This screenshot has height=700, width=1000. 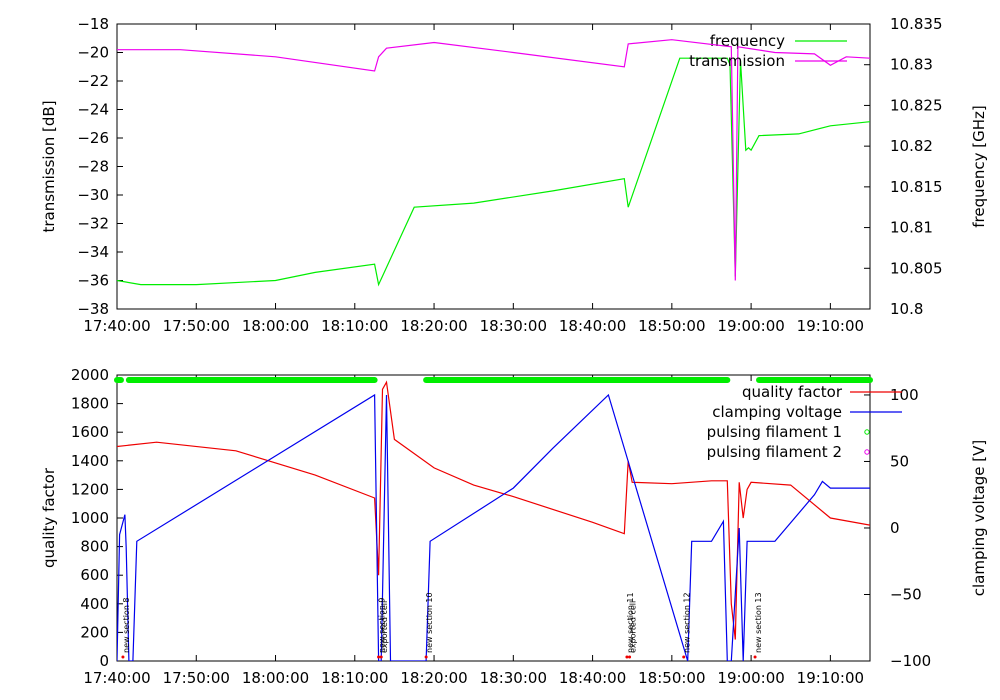 I want to click on y2-tick-label: 10.815, so click(x=916, y=187).